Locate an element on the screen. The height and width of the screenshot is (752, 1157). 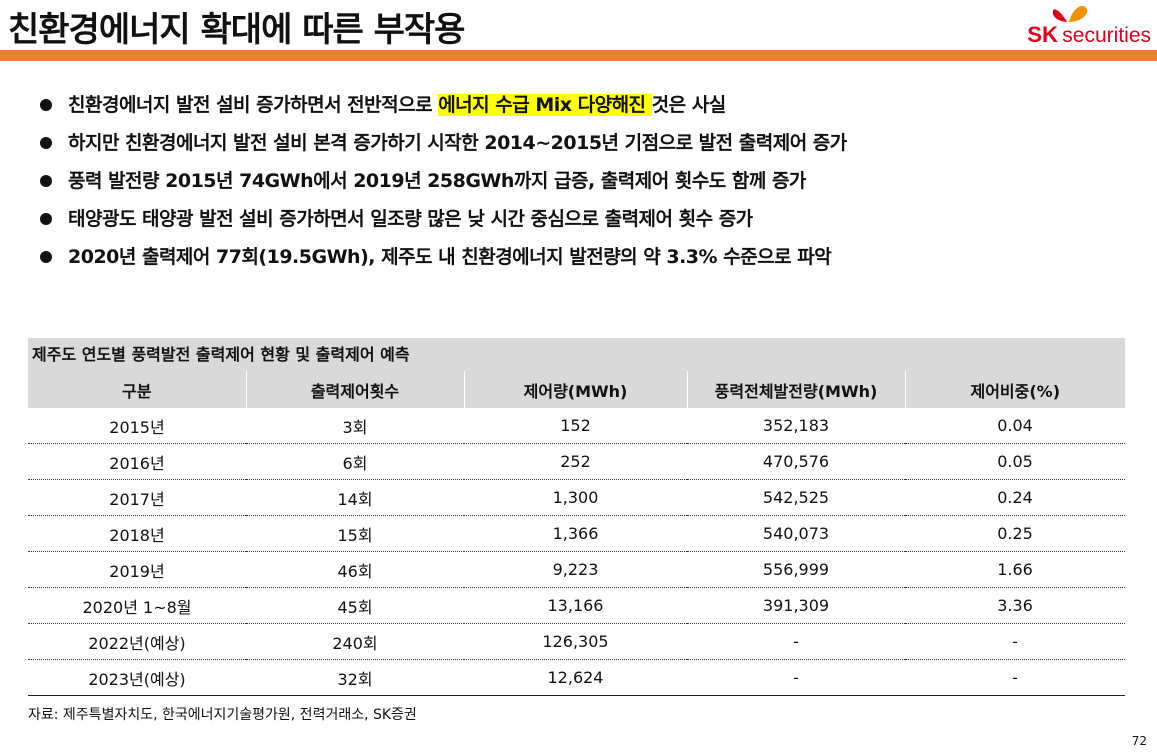
table-cell: 556,999 is located at coordinates (796, 569).